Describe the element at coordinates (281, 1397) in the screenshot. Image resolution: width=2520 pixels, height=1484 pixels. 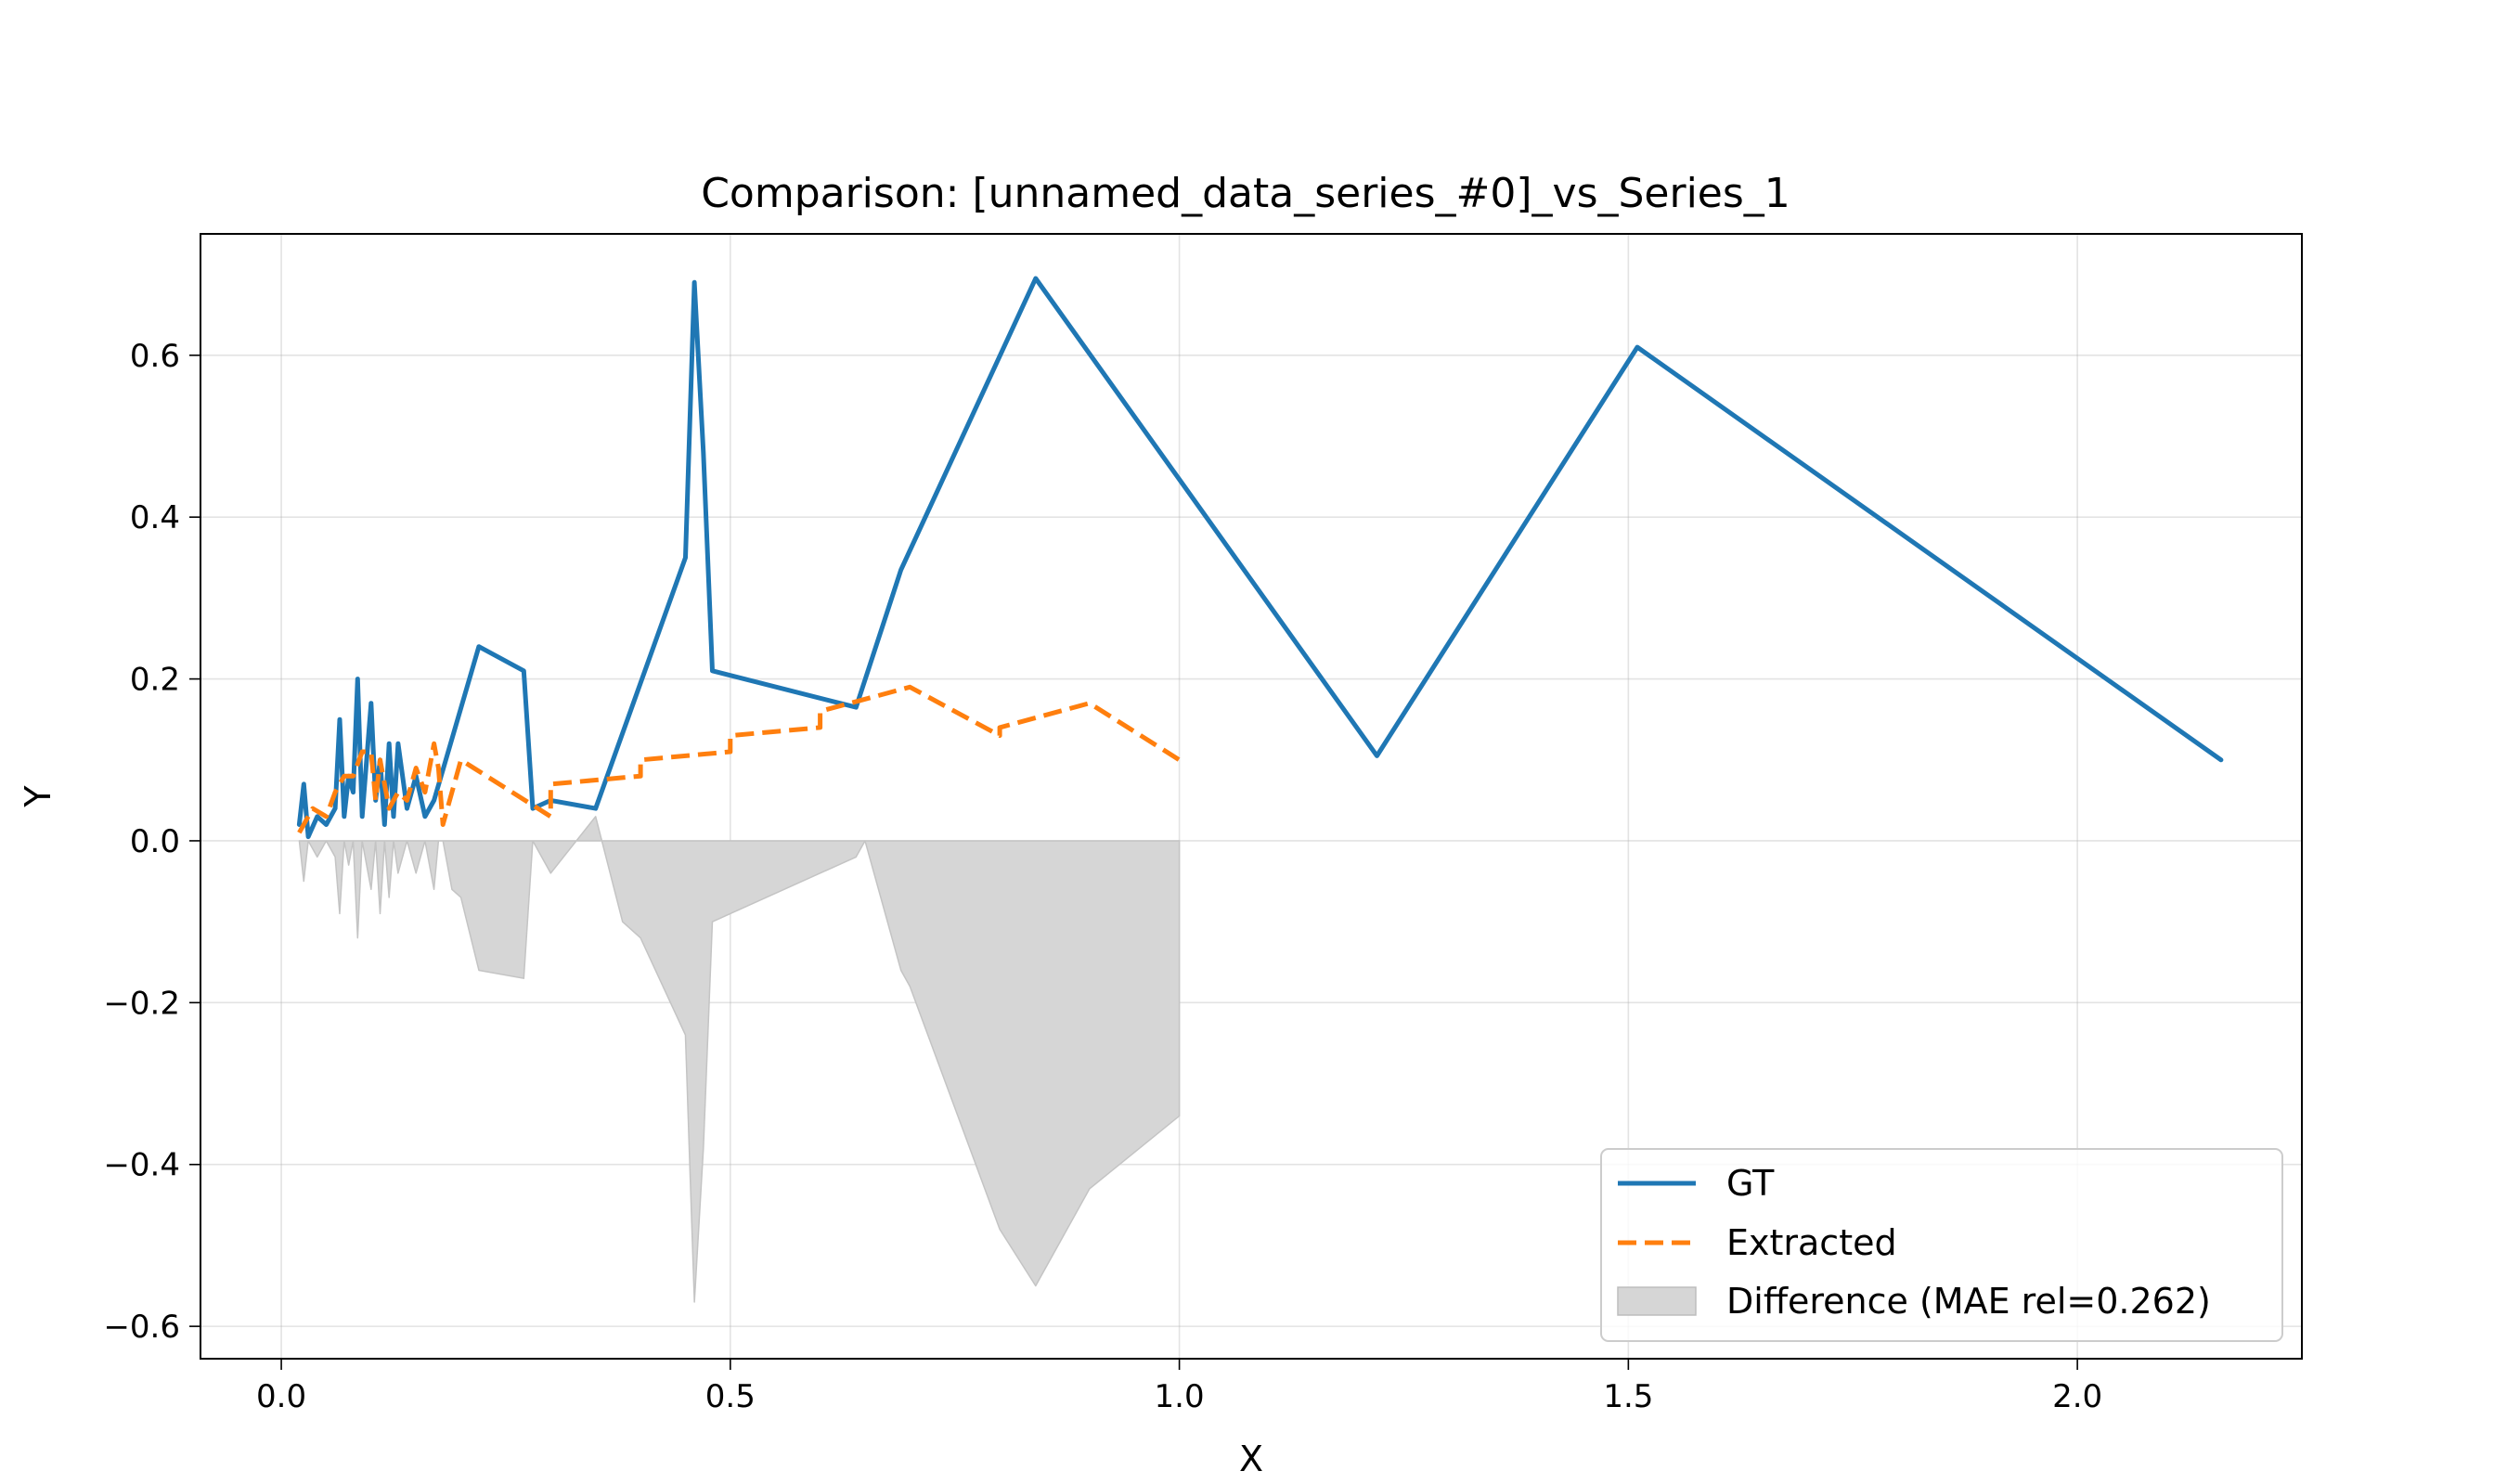
I see `x-tick-label: 0.0` at that location.